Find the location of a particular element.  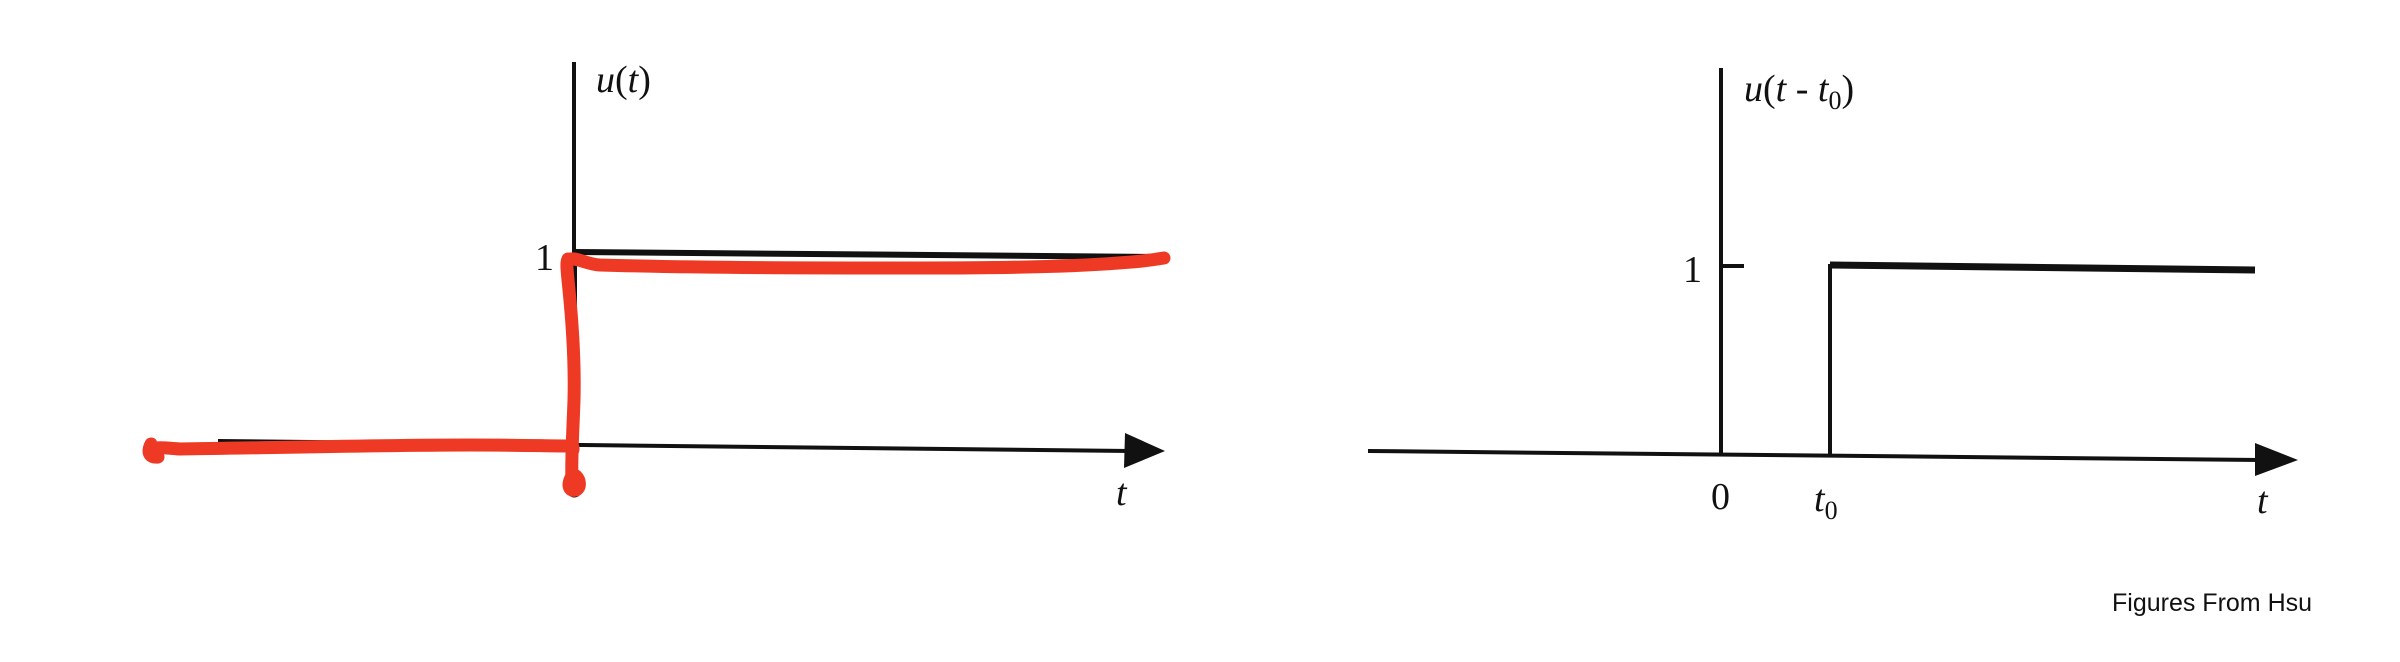

highlight-bottom-stroke is located at coordinates (361, 448).